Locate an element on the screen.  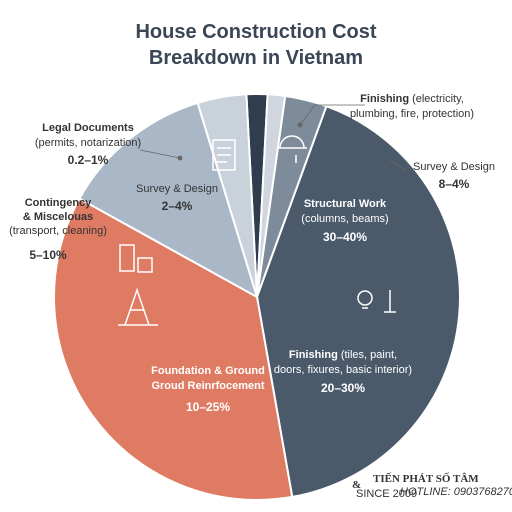
slice-text: (tiles, paint, is located at coordinates (369, 355).